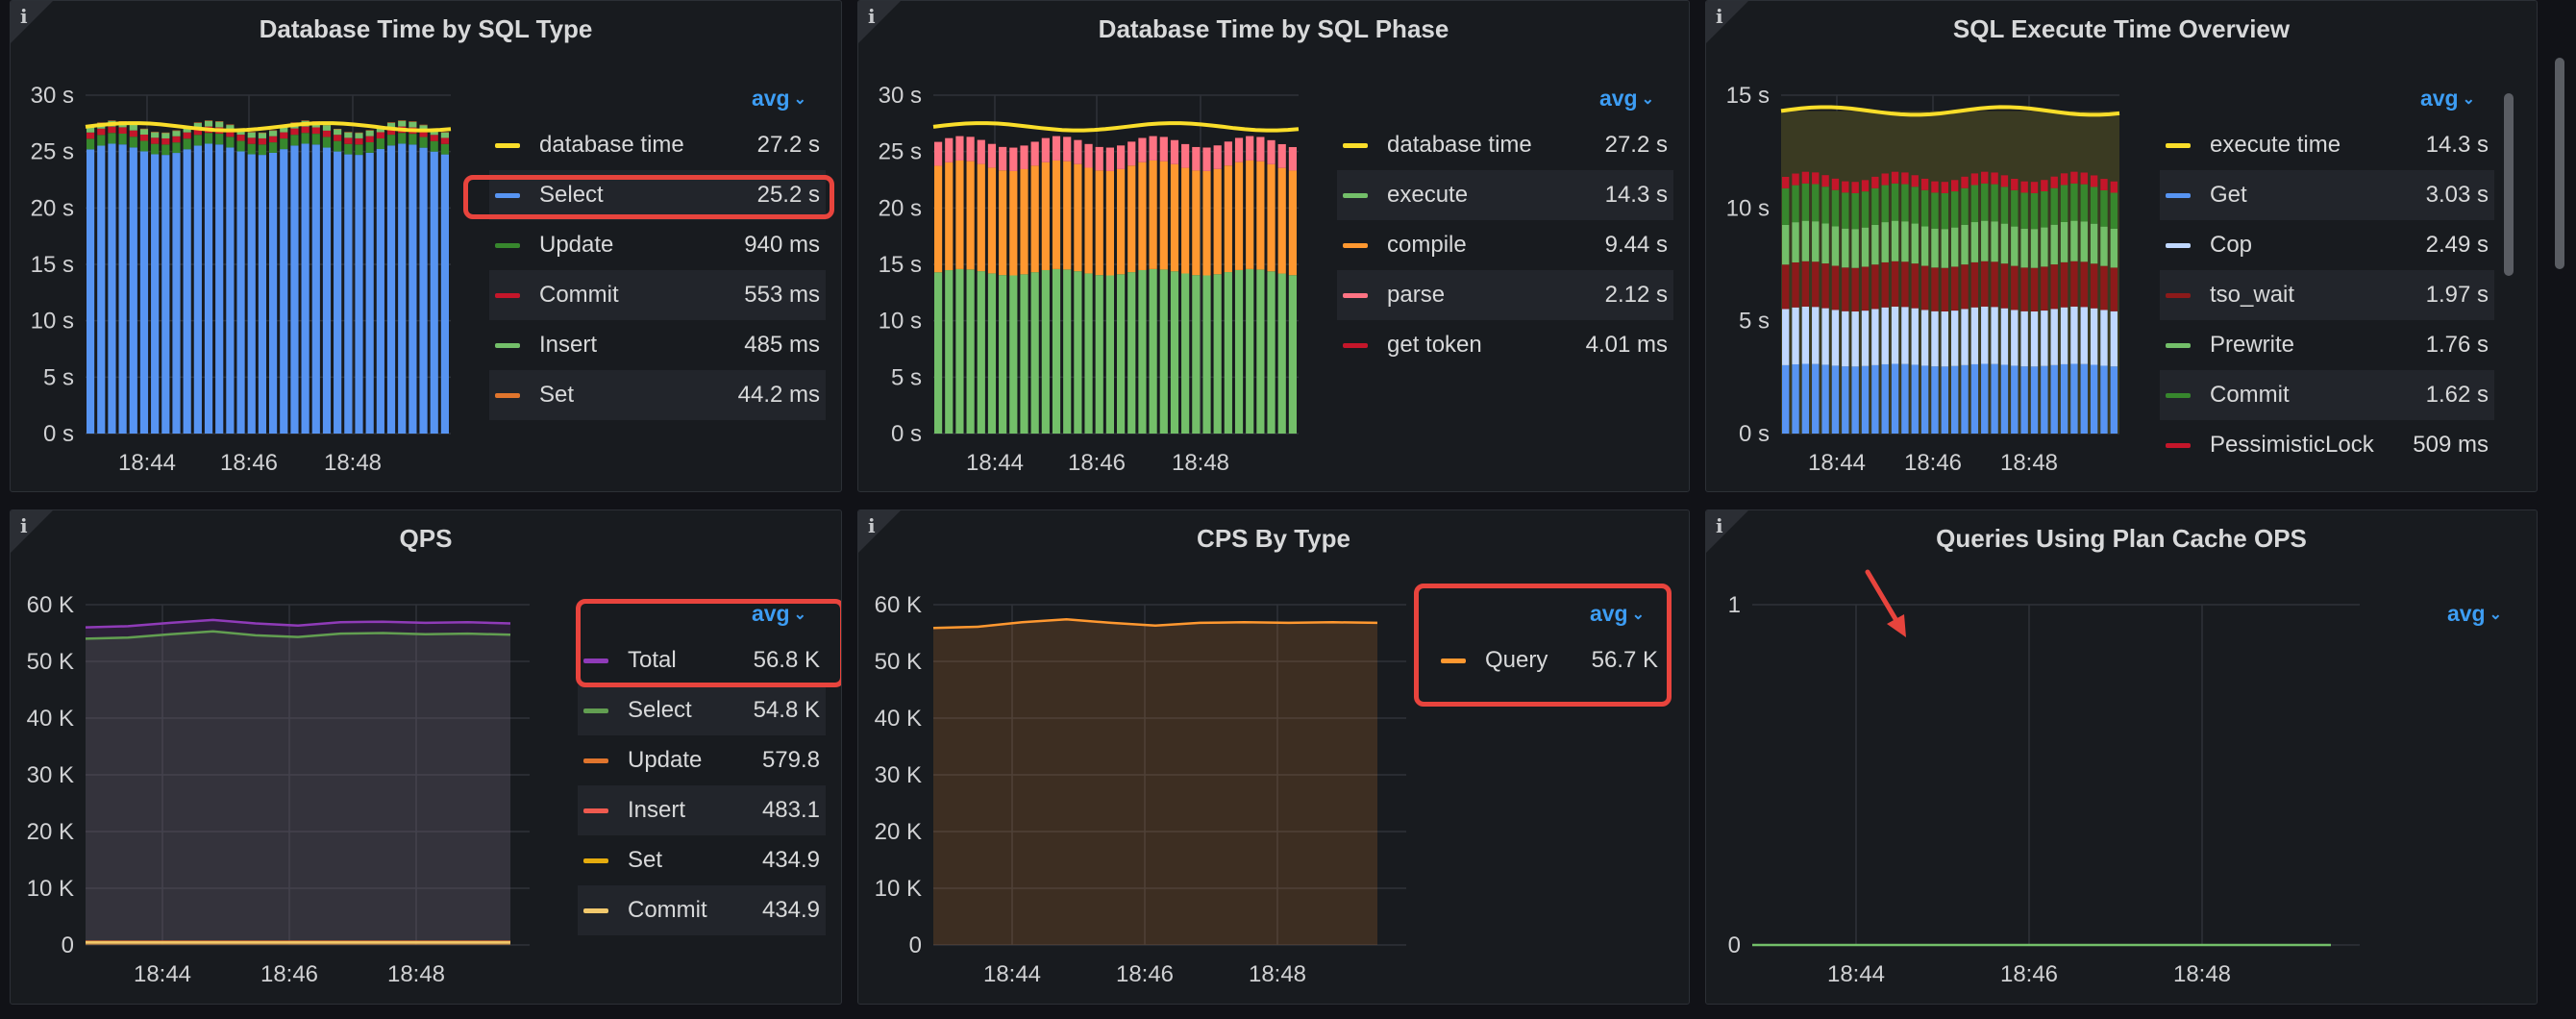 This screenshot has width=2576, height=1019. I want to click on legend-item: Update 940 ms, so click(657, 245).